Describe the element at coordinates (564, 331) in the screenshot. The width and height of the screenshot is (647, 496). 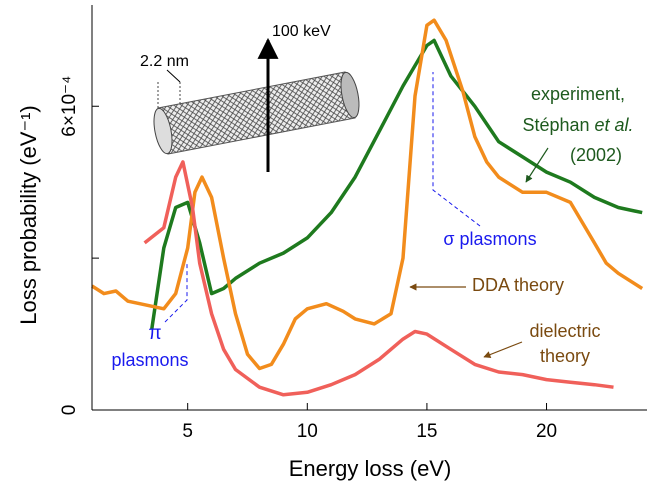
I see `dielectric-label: dielectric` at that location.